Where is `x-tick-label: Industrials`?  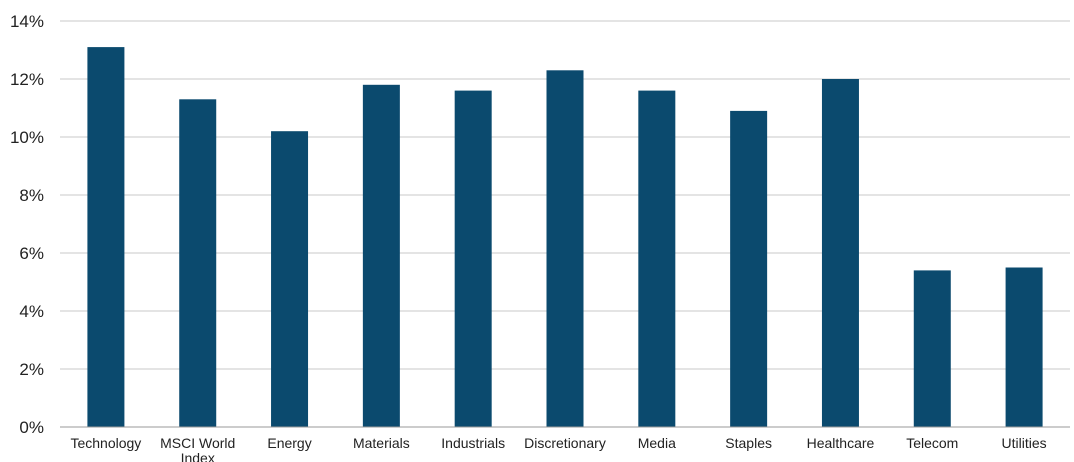 x-tick-label: Industrials is located at coordinates (473, 443).